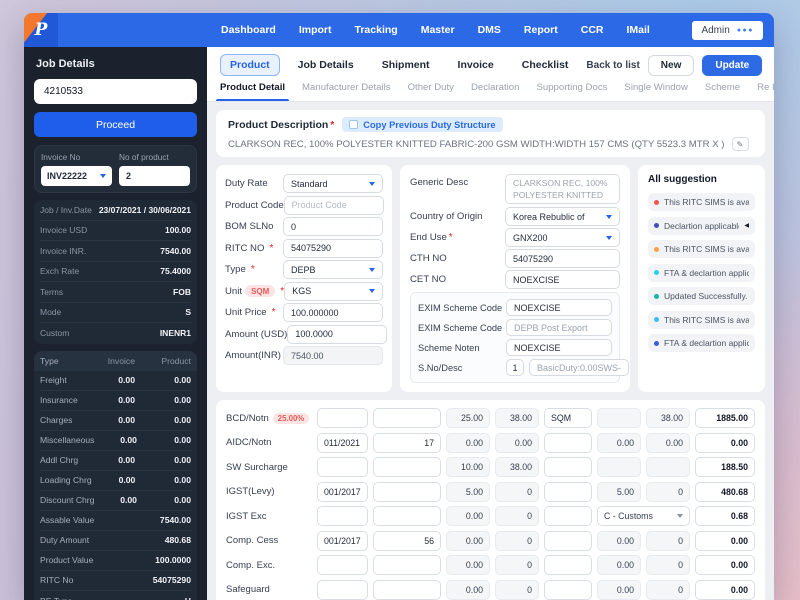 This screenshot has height=600, width=800. Describe the element at coordinates (540, 30) in the screenshot. I see `nav-item: Report` at that location.